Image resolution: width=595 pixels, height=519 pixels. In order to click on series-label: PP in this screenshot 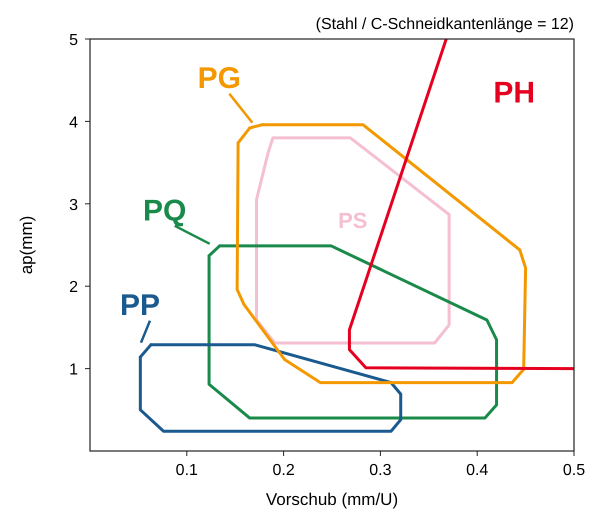, I will do `click(140, 305)`.